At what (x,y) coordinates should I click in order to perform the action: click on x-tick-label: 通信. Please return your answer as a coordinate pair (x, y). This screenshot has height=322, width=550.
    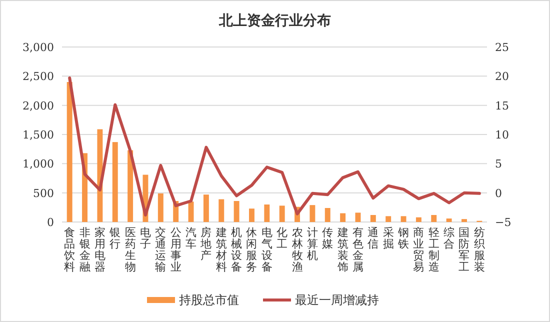
    Looking at the image, I should click on (373, 238).